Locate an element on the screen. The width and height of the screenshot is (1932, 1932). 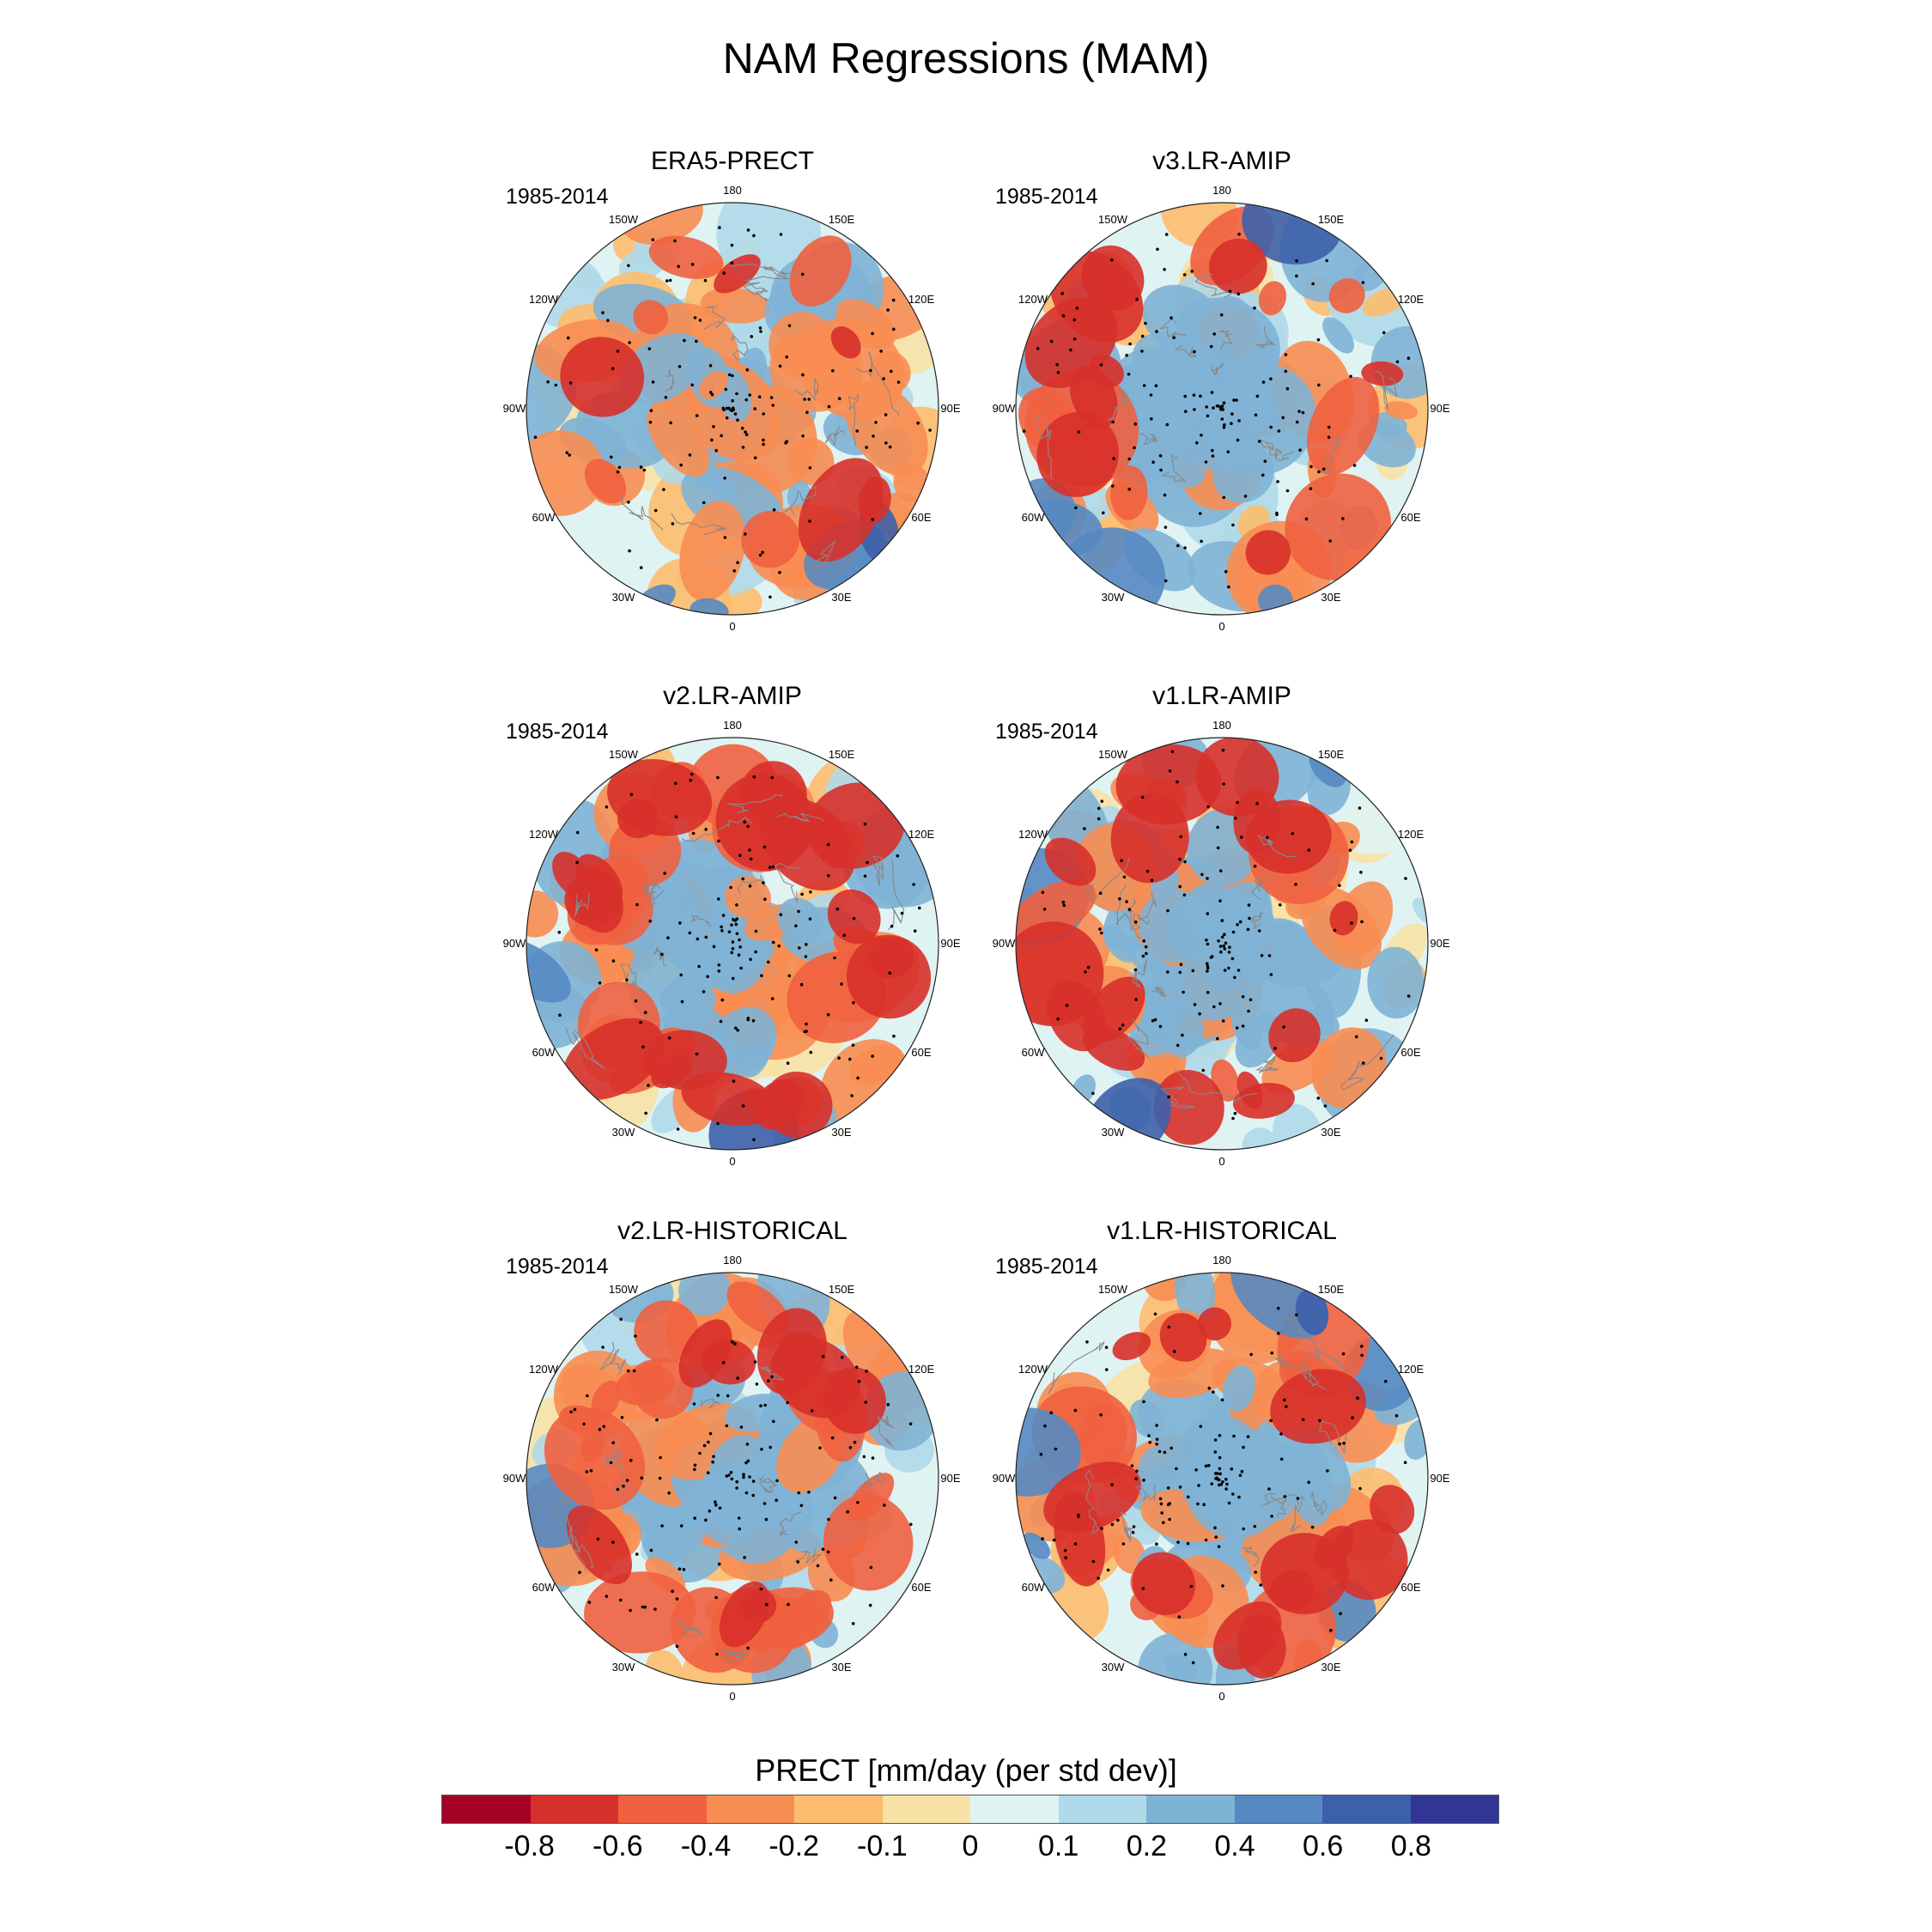
panel-title: v1.LR-HISTORICAL is located at coordinates (1222, 1231).